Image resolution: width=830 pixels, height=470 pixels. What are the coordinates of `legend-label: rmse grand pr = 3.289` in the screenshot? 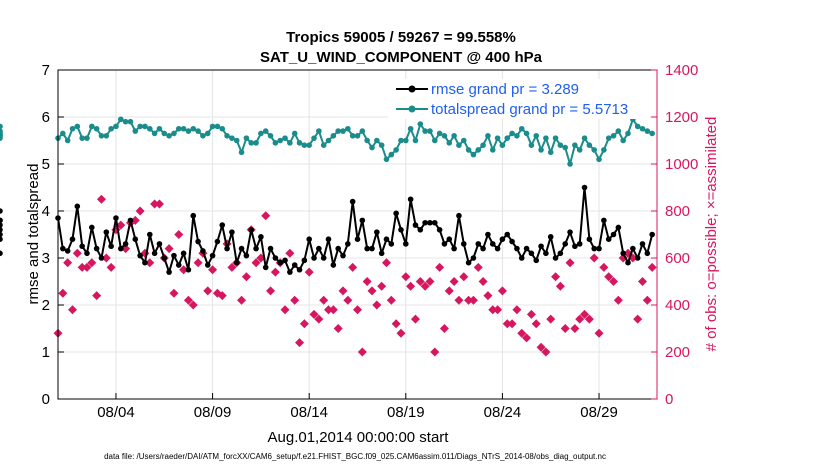 It's located at (505, 89).